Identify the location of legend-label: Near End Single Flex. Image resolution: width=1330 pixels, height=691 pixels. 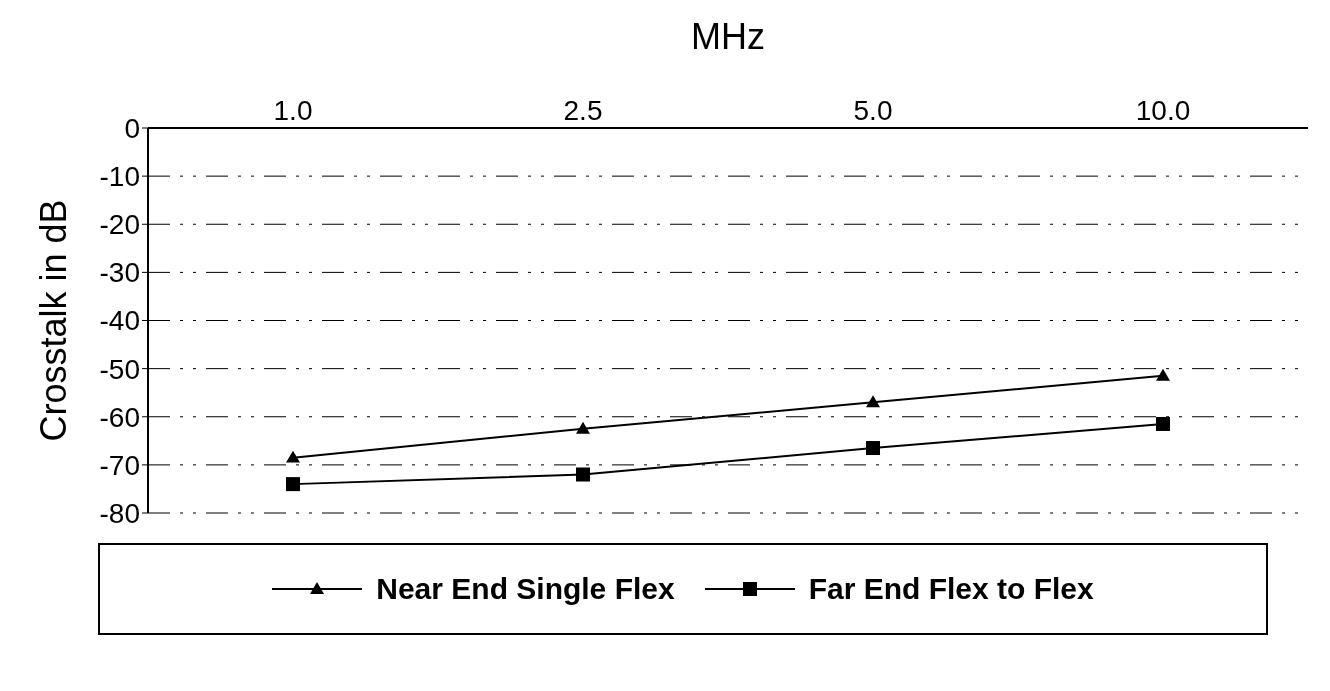
(525, 589).